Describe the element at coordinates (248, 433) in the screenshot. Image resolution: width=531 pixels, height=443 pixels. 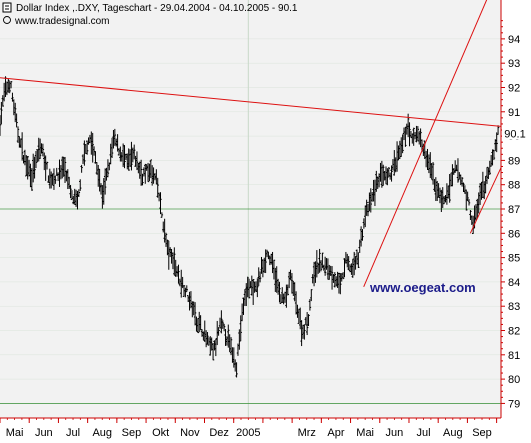
I see `x-tick-label: 2005` at that location.